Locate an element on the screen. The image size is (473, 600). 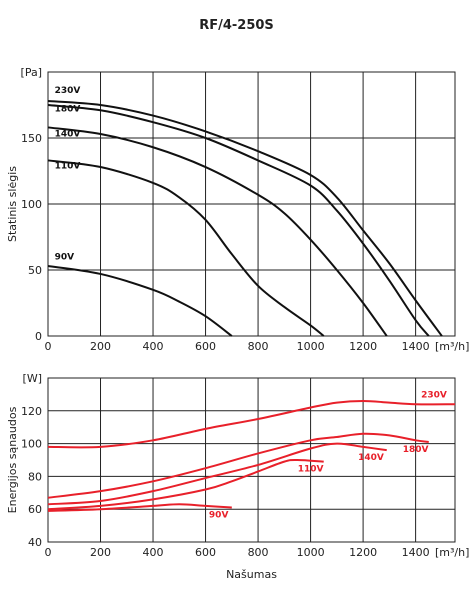
power-curve-140v is located at coordinates (217, 474).